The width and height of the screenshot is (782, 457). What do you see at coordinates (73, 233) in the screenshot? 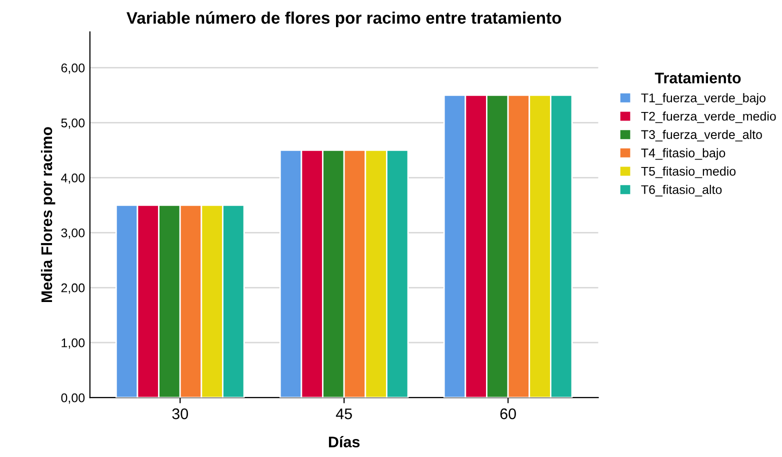
I see `y-tick-label: 3,00` at bounding box center [73, 233].